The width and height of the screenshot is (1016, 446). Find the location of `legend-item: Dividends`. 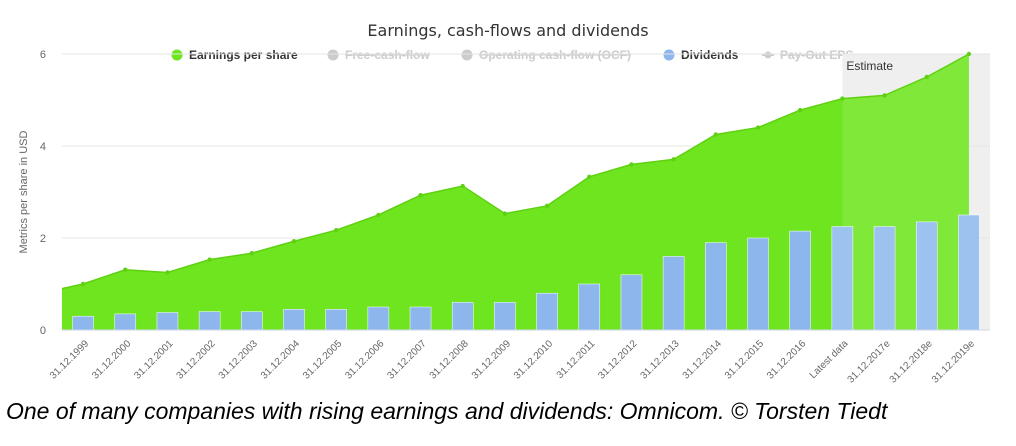

legend-item: Dividends is located at coordinates (710, 55).